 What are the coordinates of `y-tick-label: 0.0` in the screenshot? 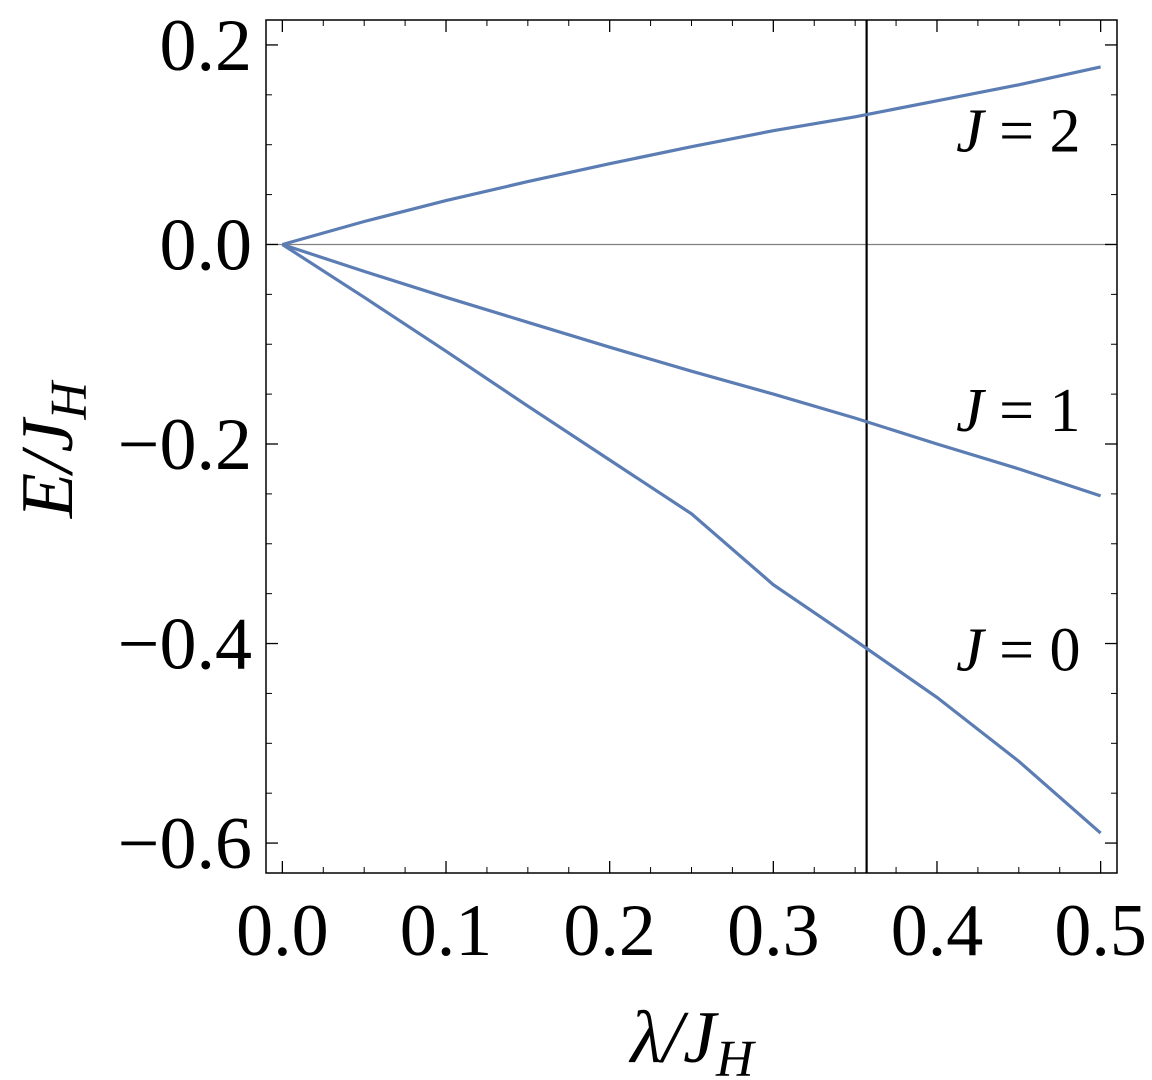 It's located at (206, 245).